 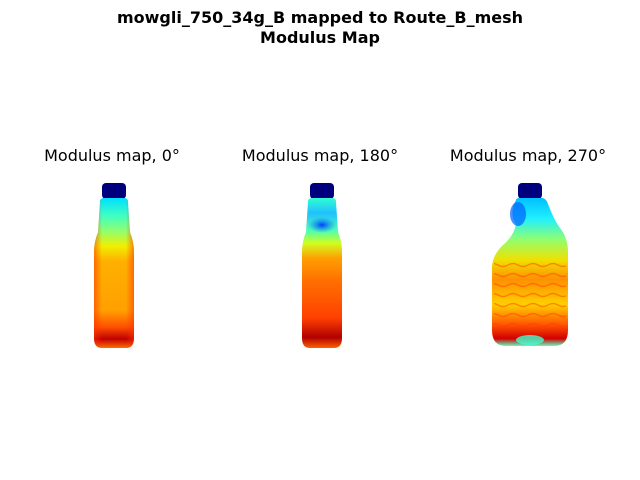 I want to click on bottle-view-180-deg, so click(x=322, y=265).